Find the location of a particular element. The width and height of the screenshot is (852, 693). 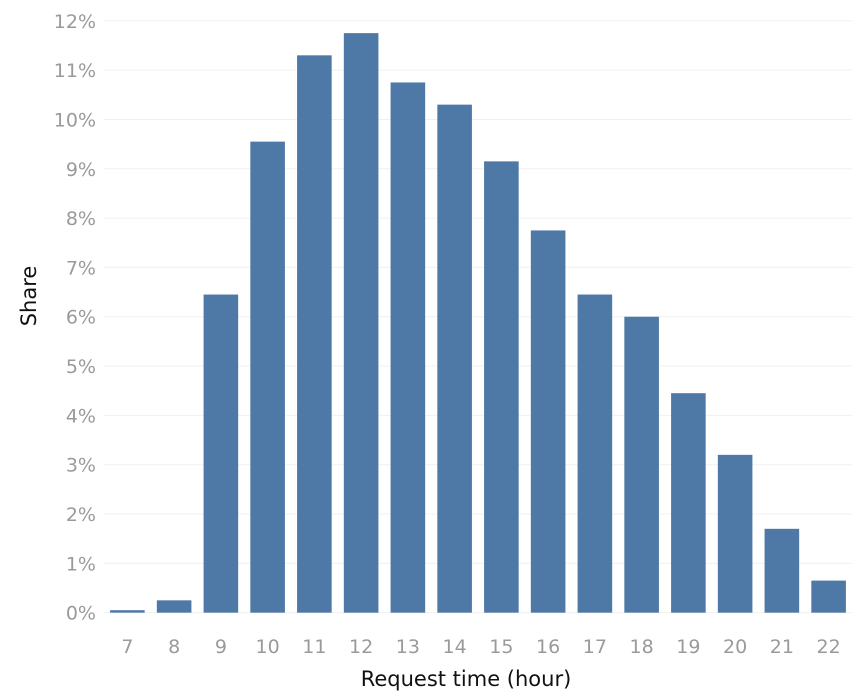

x-tick-label: 16 is located at coordinates (548, 647).